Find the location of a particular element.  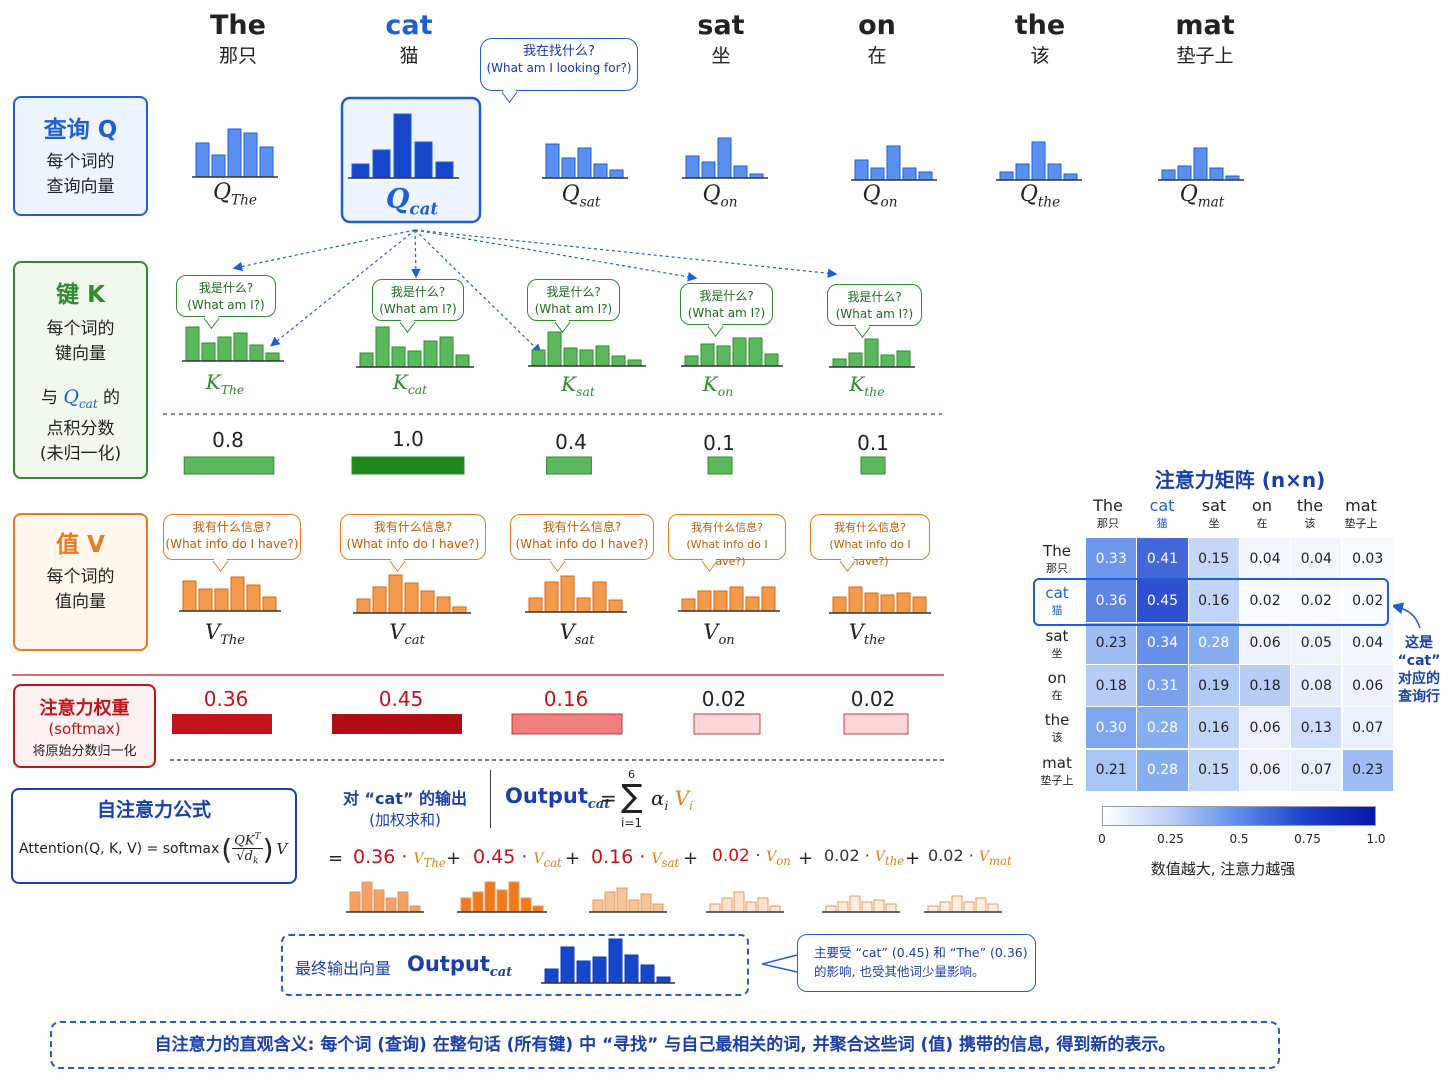

matrix-row-header: sat 坐 is located at coordinates (1057, 643).